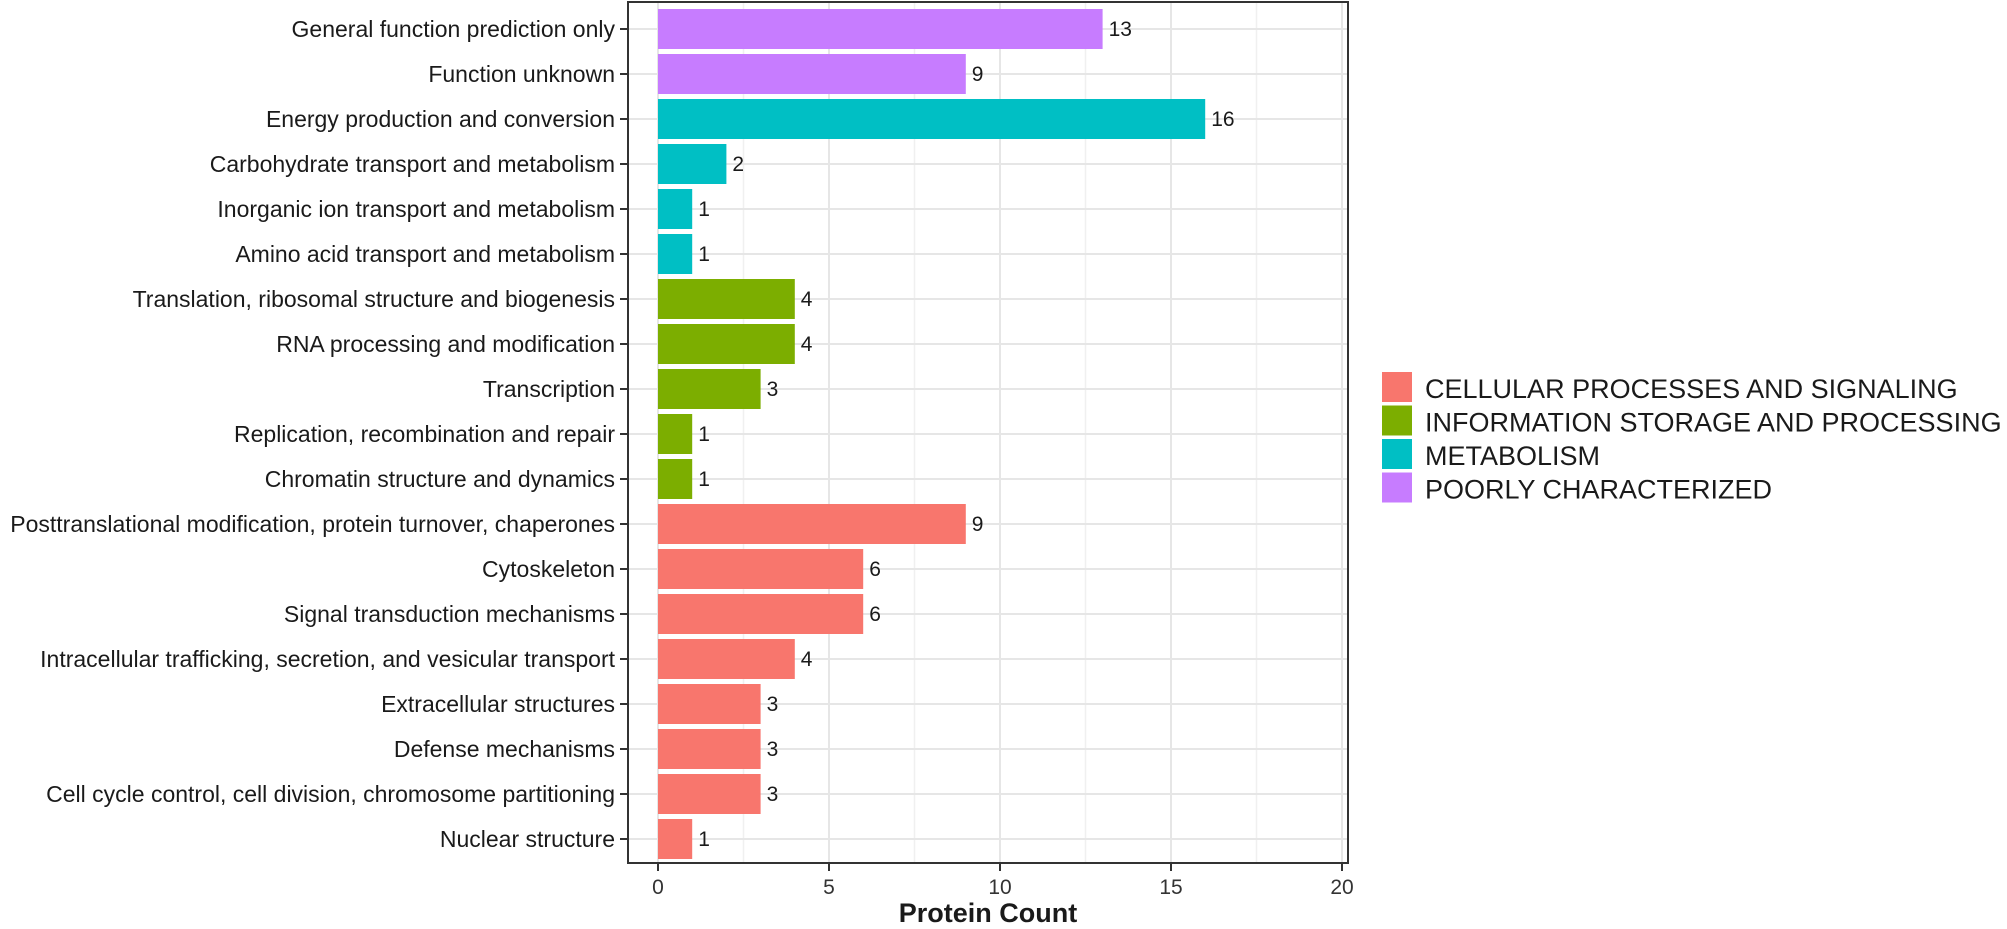  What do you see at coordinates (521, 74) in the screenshot?
I see `category-label: Function unknown` at bounding box center [521, 74].